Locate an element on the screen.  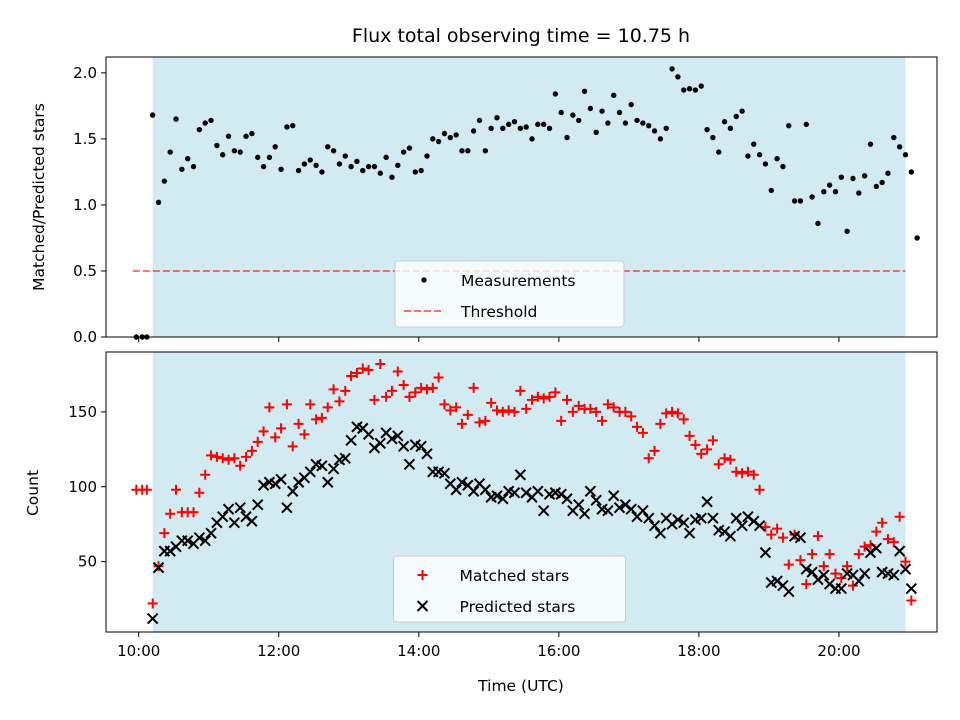
legend-matched-marker is located at coordinates (422, 575).